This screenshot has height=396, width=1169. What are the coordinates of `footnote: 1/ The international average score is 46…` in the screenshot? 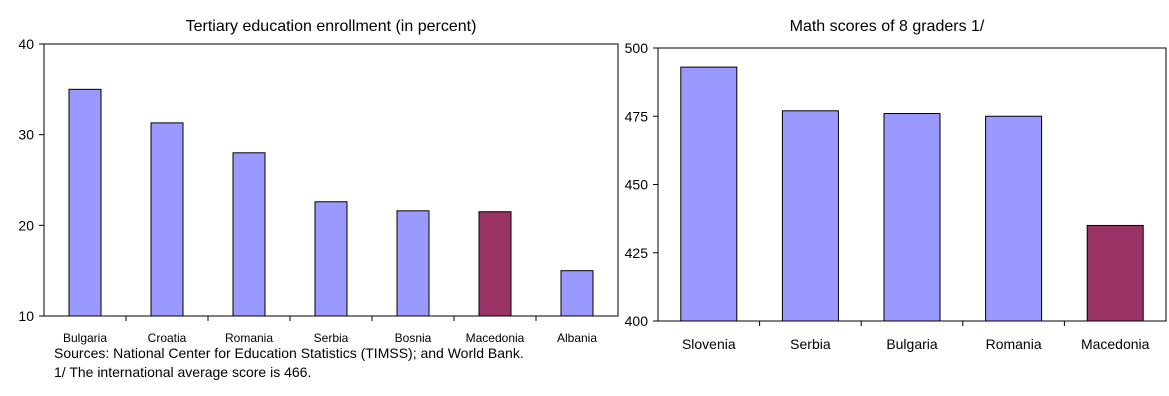 It's located at (183, 372).